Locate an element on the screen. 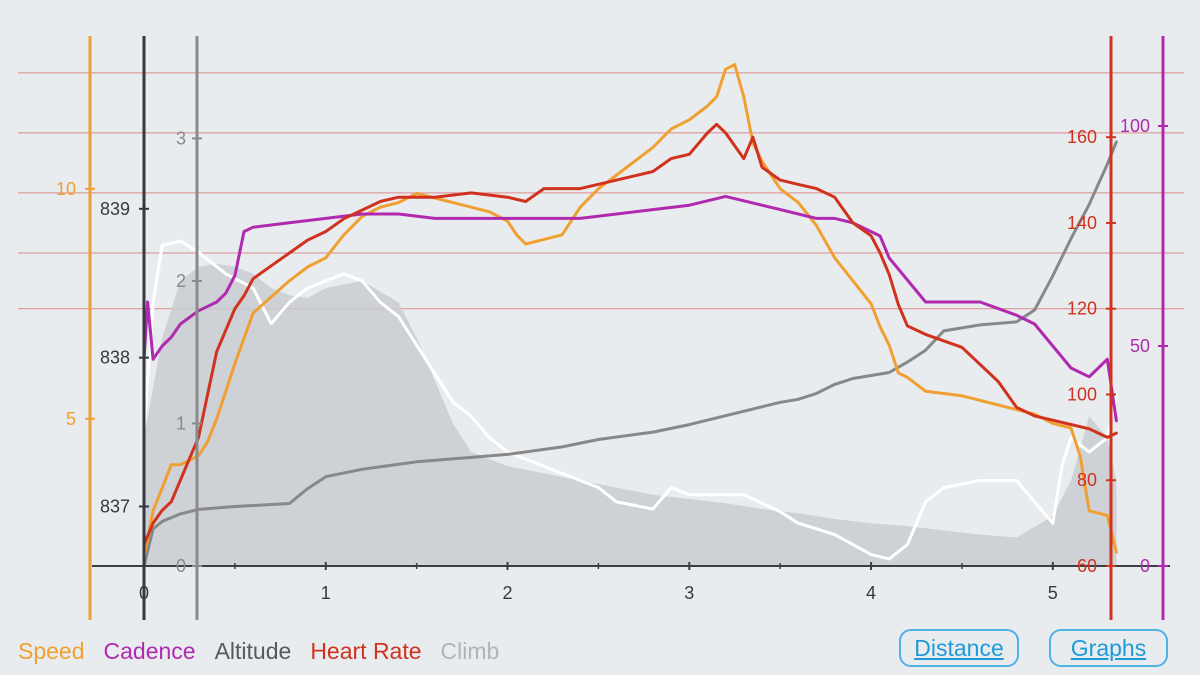  heart-rate-tick-label: 160 is located at coordinates (1082, 137).